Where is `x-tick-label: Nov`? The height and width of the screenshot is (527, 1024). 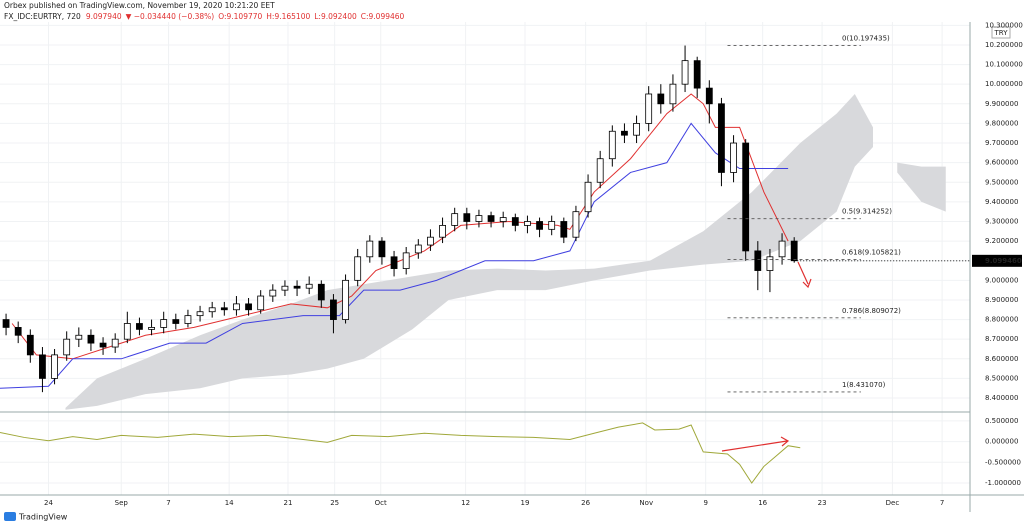
x-tick-label: Nov is located at coordinates (646, 503).